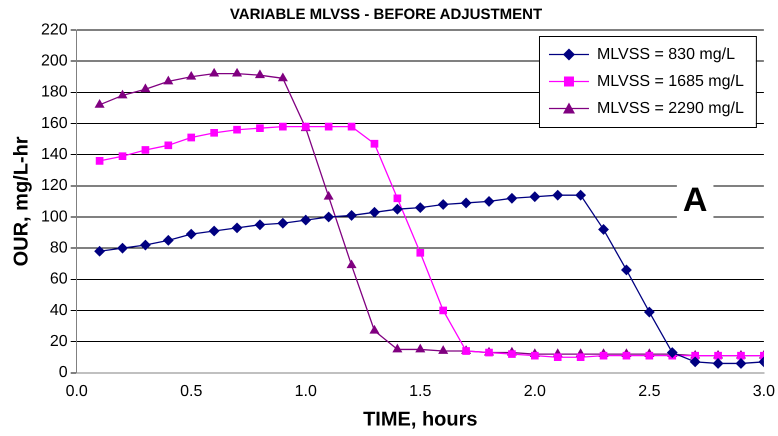 The height and width of the screenshot is (436, 778). What do you see at coordinates (63, 373) in the screenshot?
I see `y-tick-label: 0` at bounding box center [63, 373].